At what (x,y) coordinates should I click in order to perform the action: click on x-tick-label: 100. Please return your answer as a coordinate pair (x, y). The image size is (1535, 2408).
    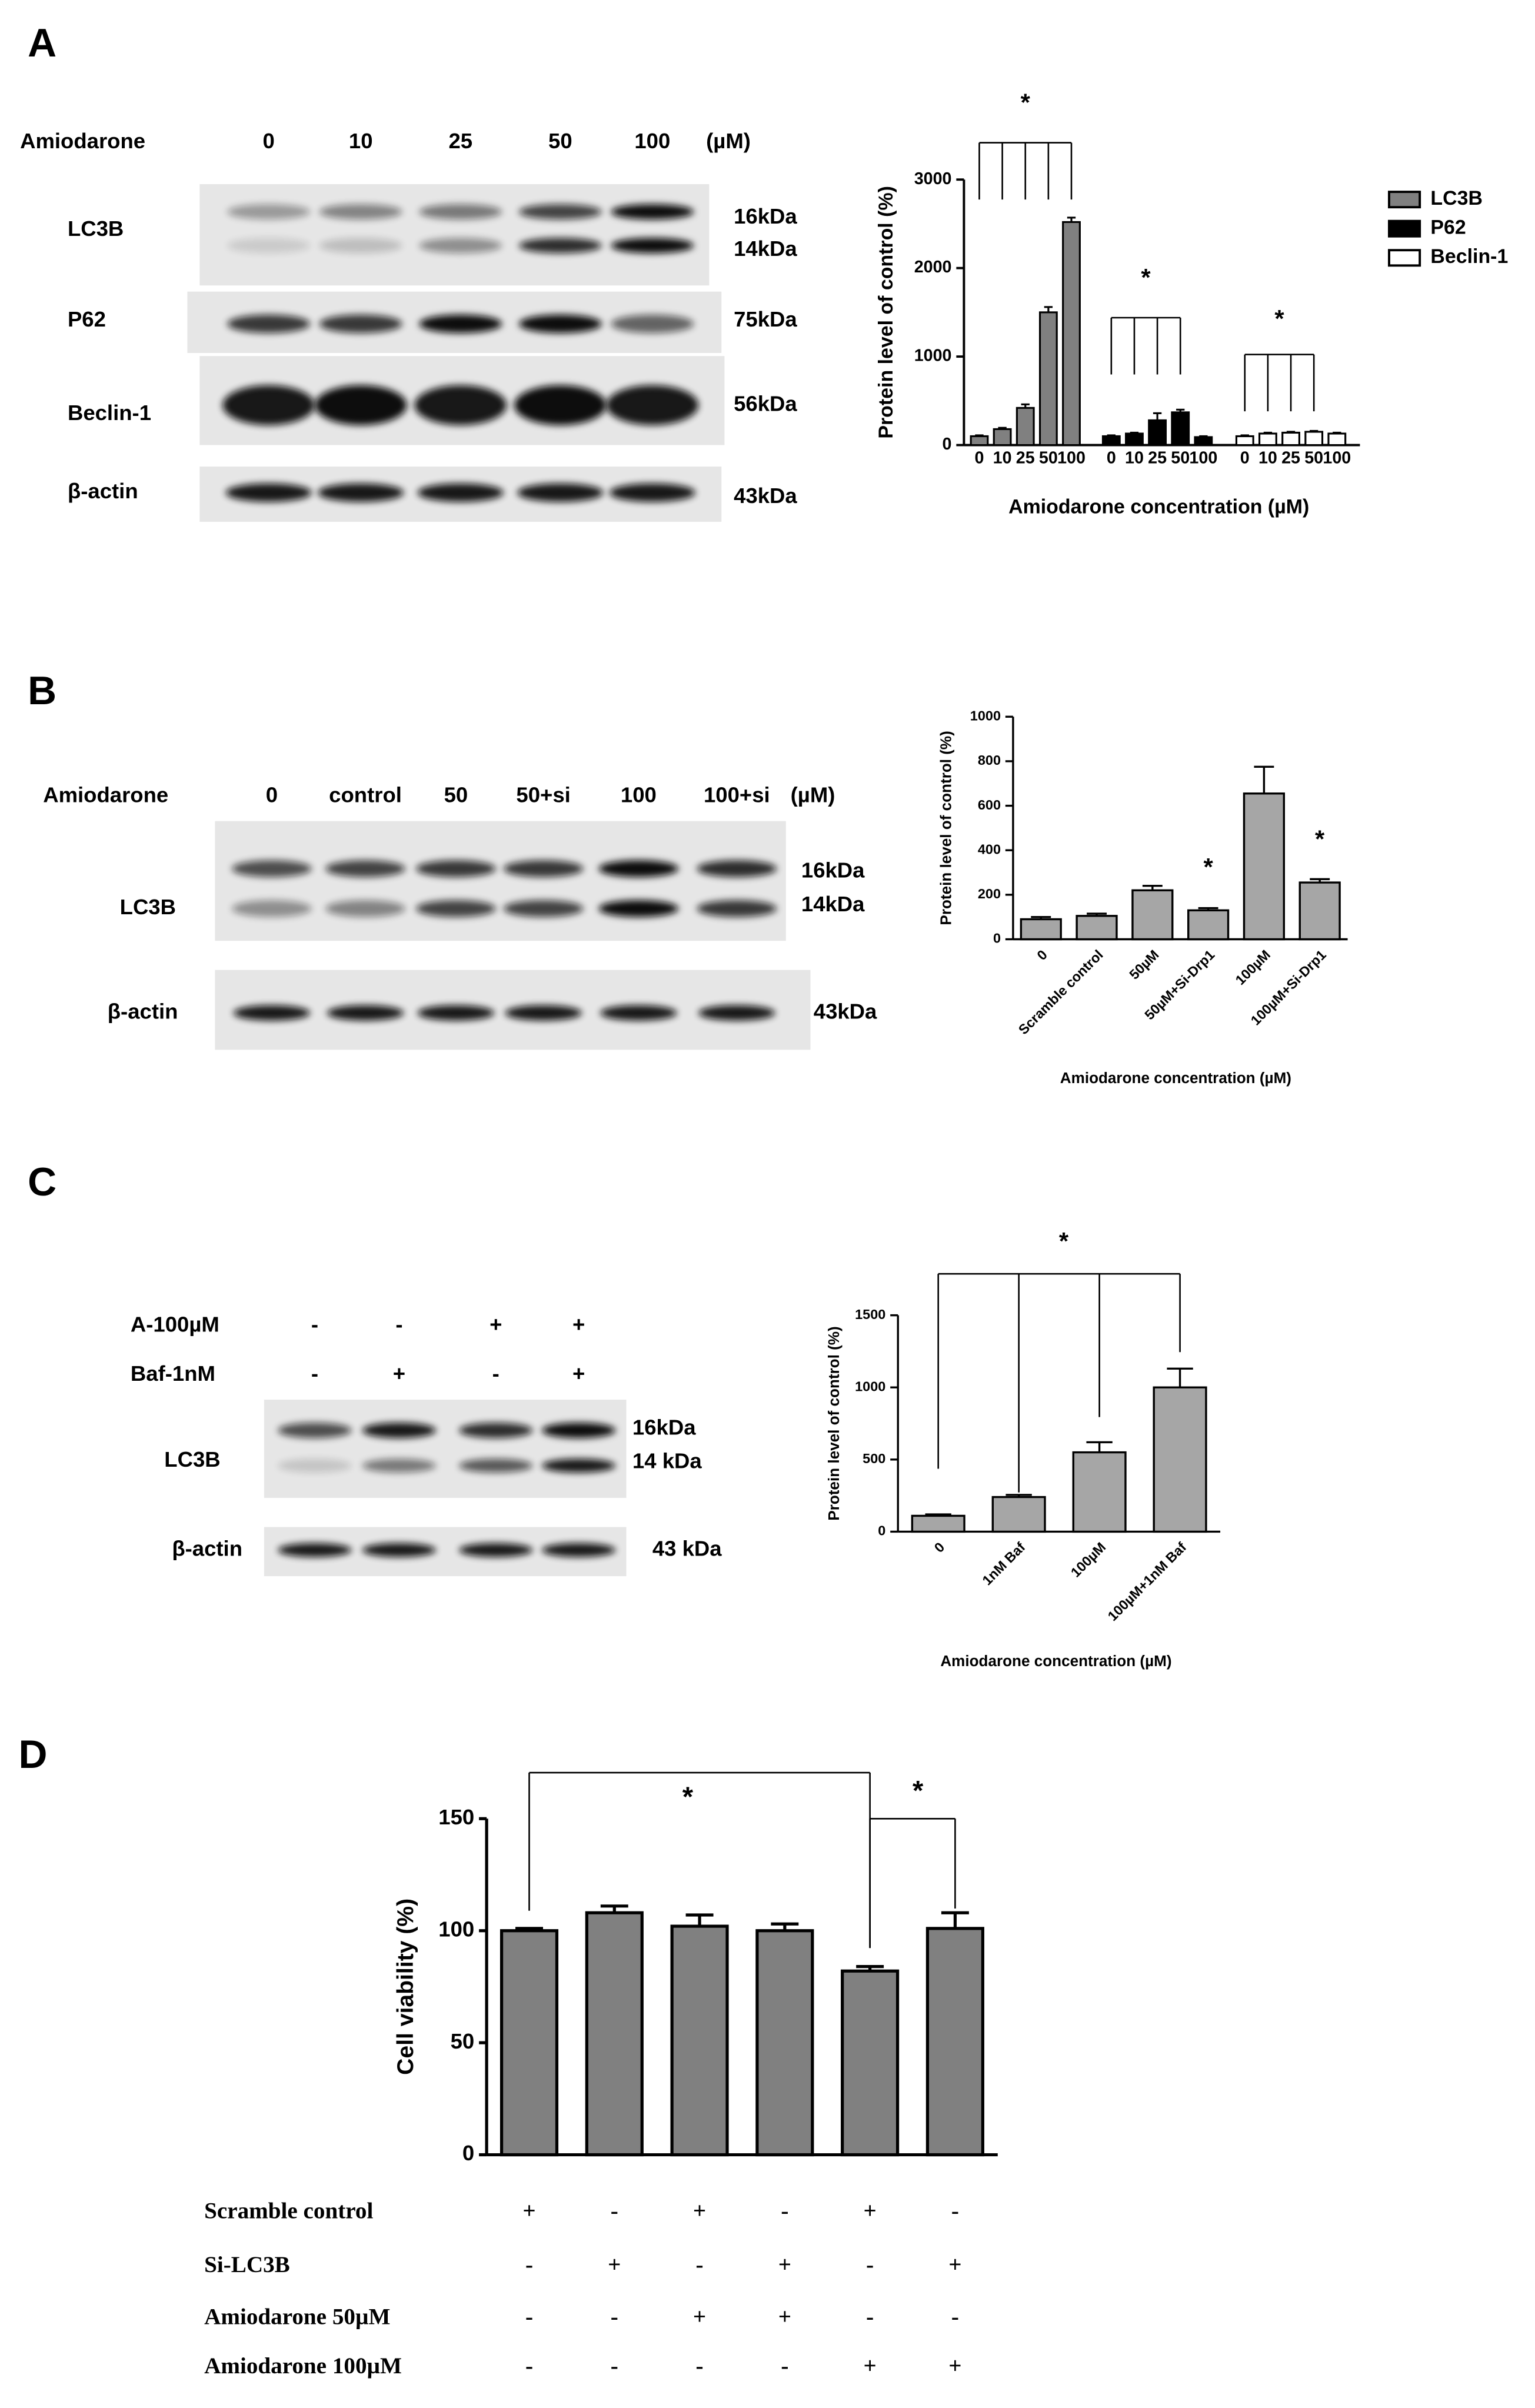
    Looking at the image, I should click on (1203, 458).